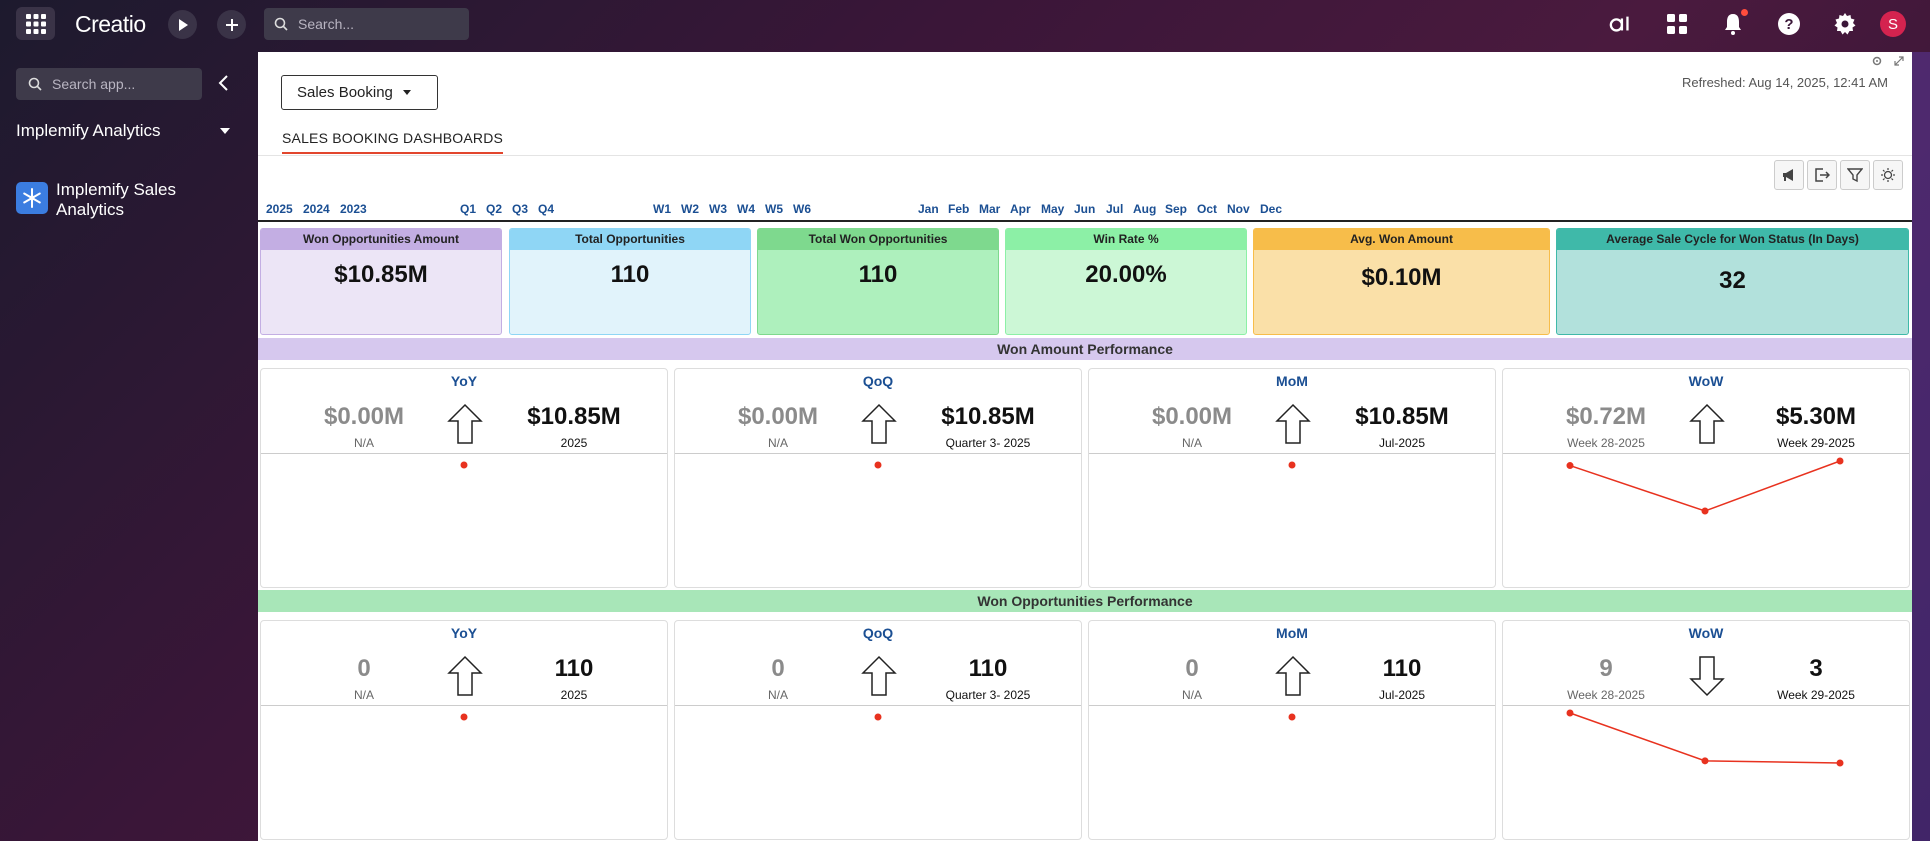 The image size is (1930, 841). Describe the element at coordinates (746, 209) in the screenshot. I see `filter-w4: W4` at that location.